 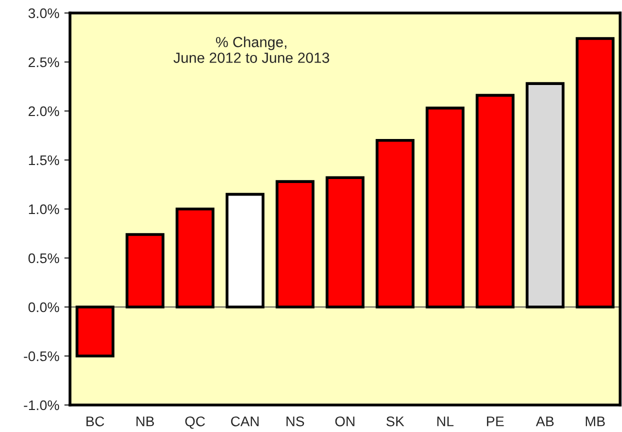 I want to click on x-tick-label: QC, so click(x=195, y=422).